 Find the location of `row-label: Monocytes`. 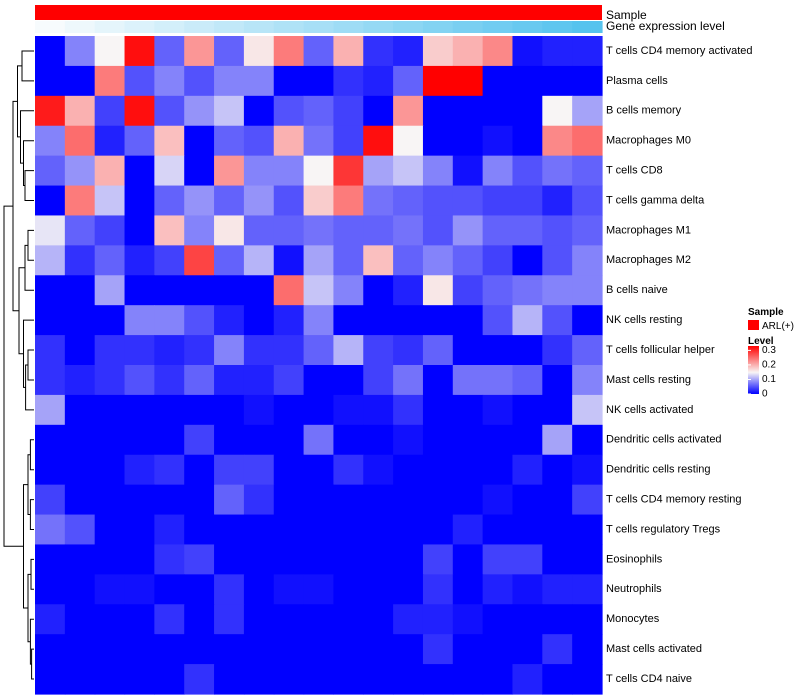

row-label: Monocytes is located at coordinates (633, 619).